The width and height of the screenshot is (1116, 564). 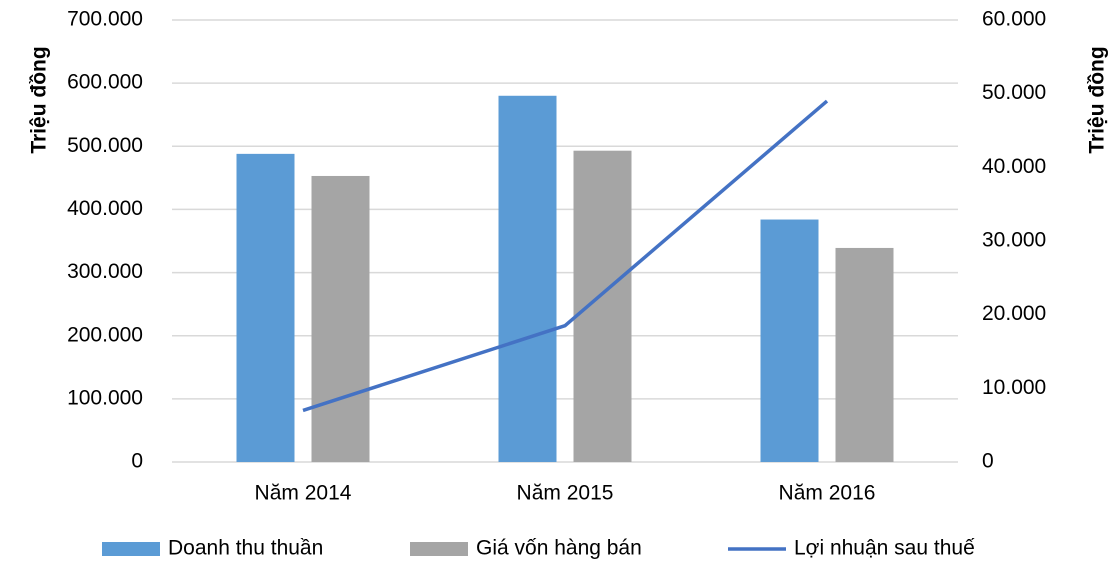 I want to click on y-tick-label: 400.000, so click(x=105, y=208).